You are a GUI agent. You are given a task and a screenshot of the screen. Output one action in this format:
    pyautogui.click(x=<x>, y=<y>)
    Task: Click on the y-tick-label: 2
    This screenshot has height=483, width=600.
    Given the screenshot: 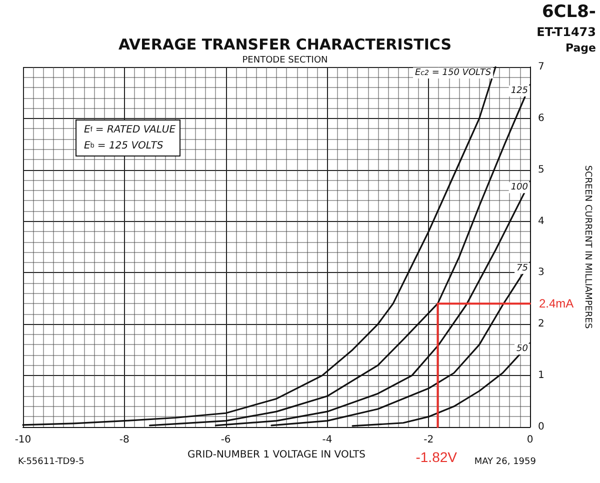 What is the action you would take?
    pyautogui.click(x=541, y=324)
    